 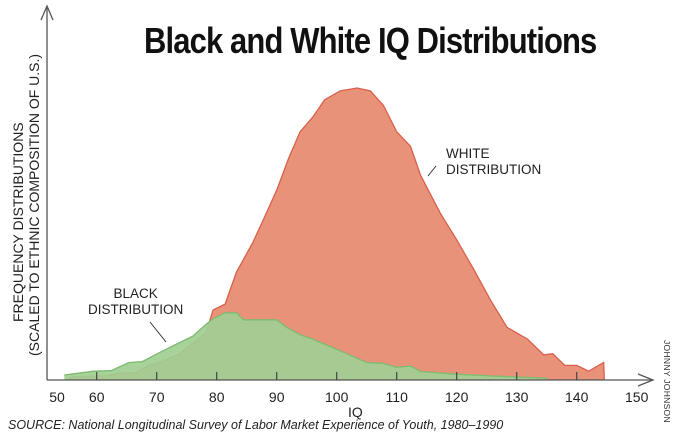 What do you see at coordinates (646, 380) in the screenshot?
I see `x-axis-arrow` at bounding box center [646, 380].